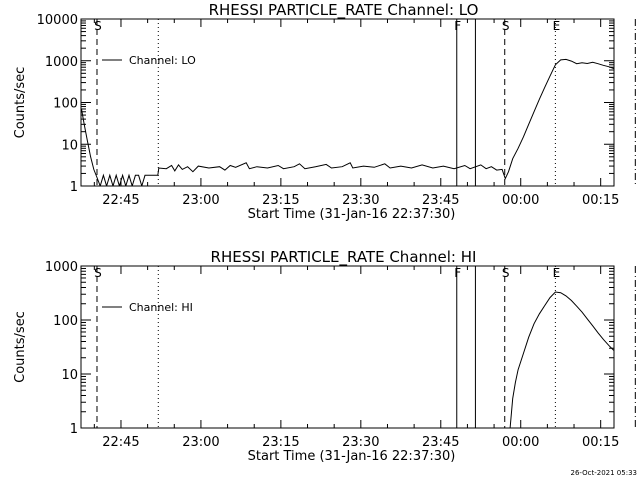 This screenshot has height=480, width=640. What do you see at coordinates (600, 200) in the screenshot?
I see `lo-x-tick-label: 00:15` at bounding box center [600, 200].